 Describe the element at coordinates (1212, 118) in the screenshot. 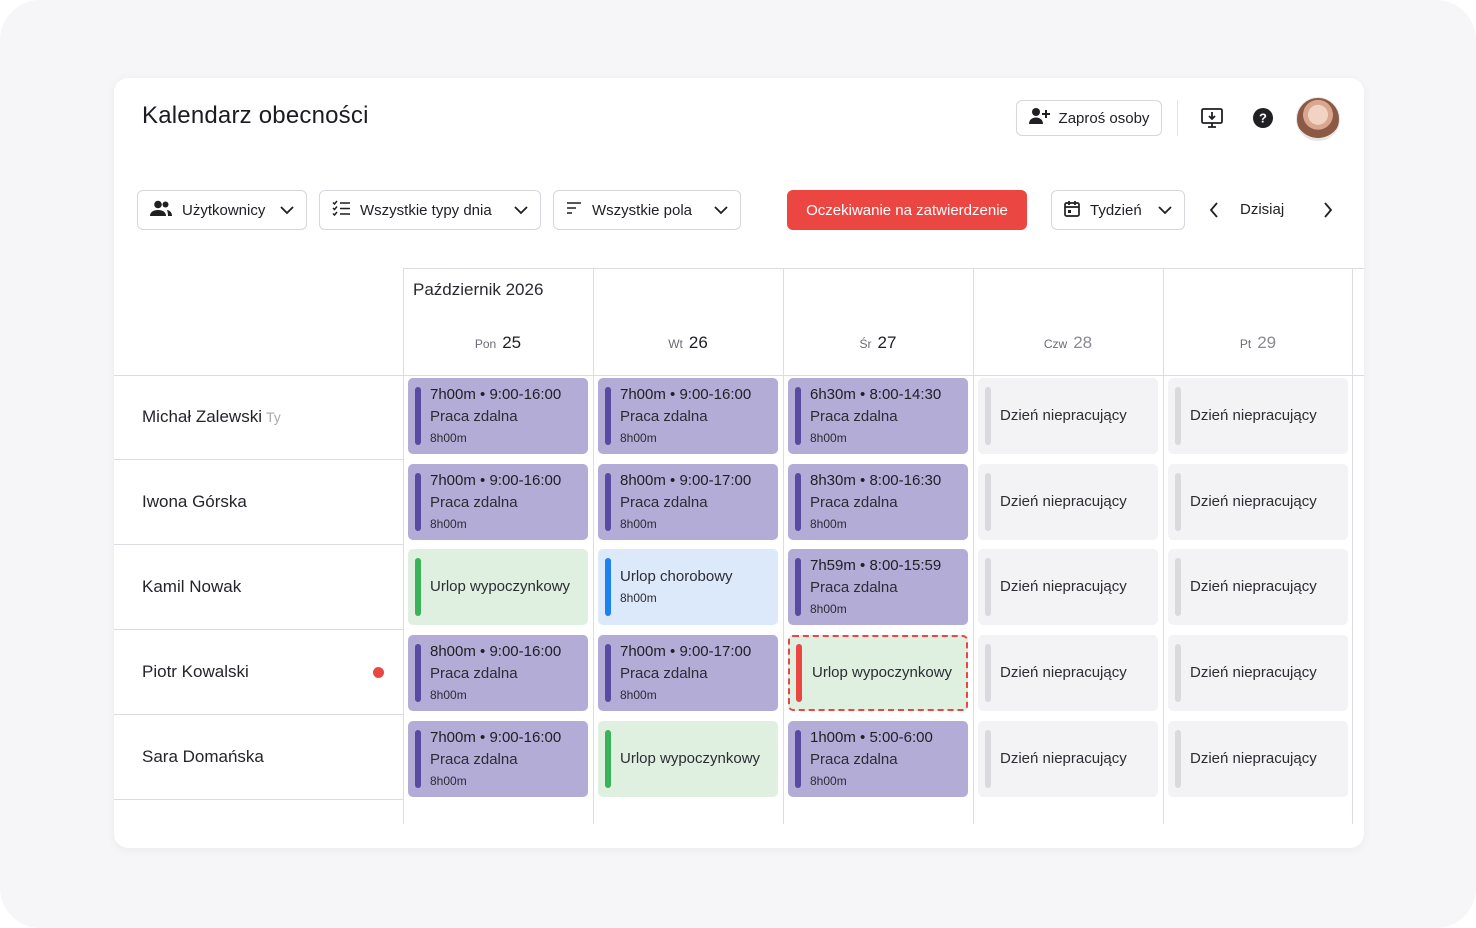

I see `desktop-download-icon` at that location.